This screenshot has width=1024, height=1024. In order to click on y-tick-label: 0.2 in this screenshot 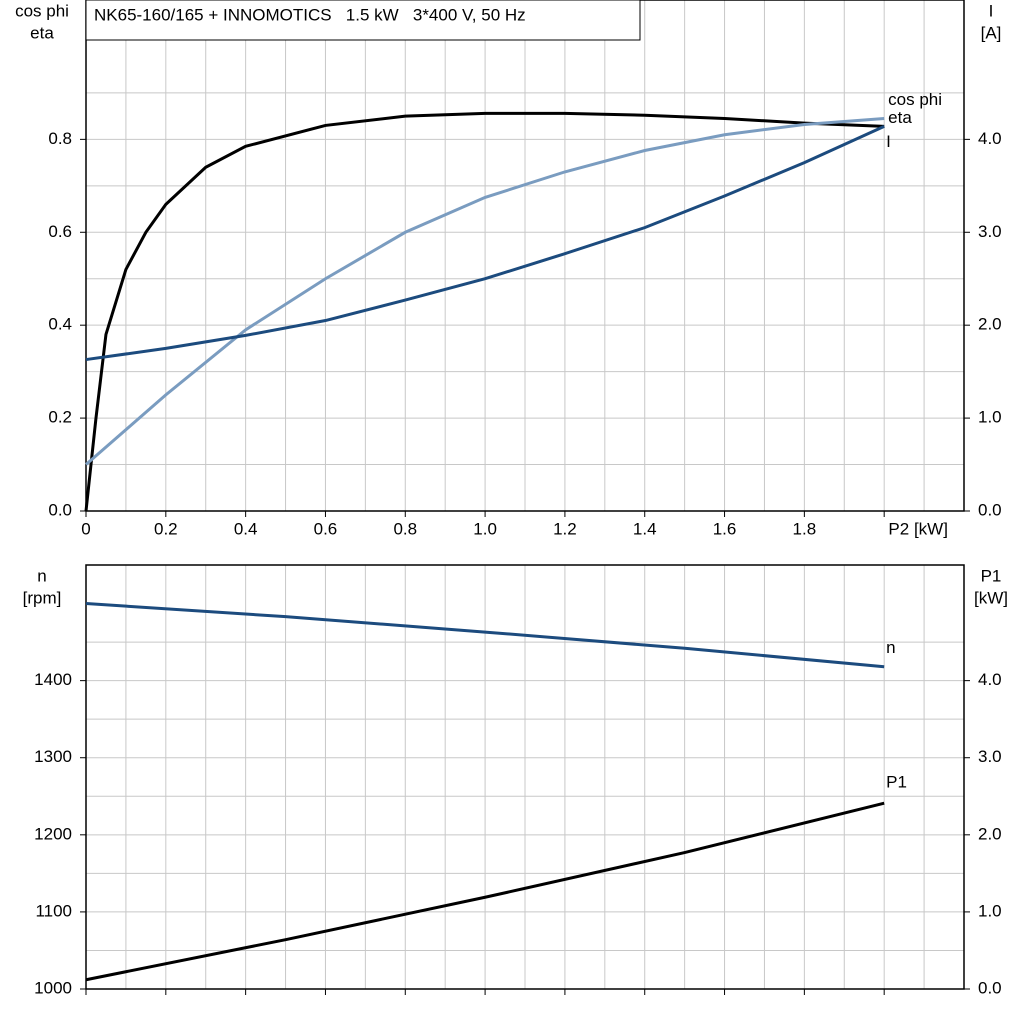, I will do `click(60, 417)`.